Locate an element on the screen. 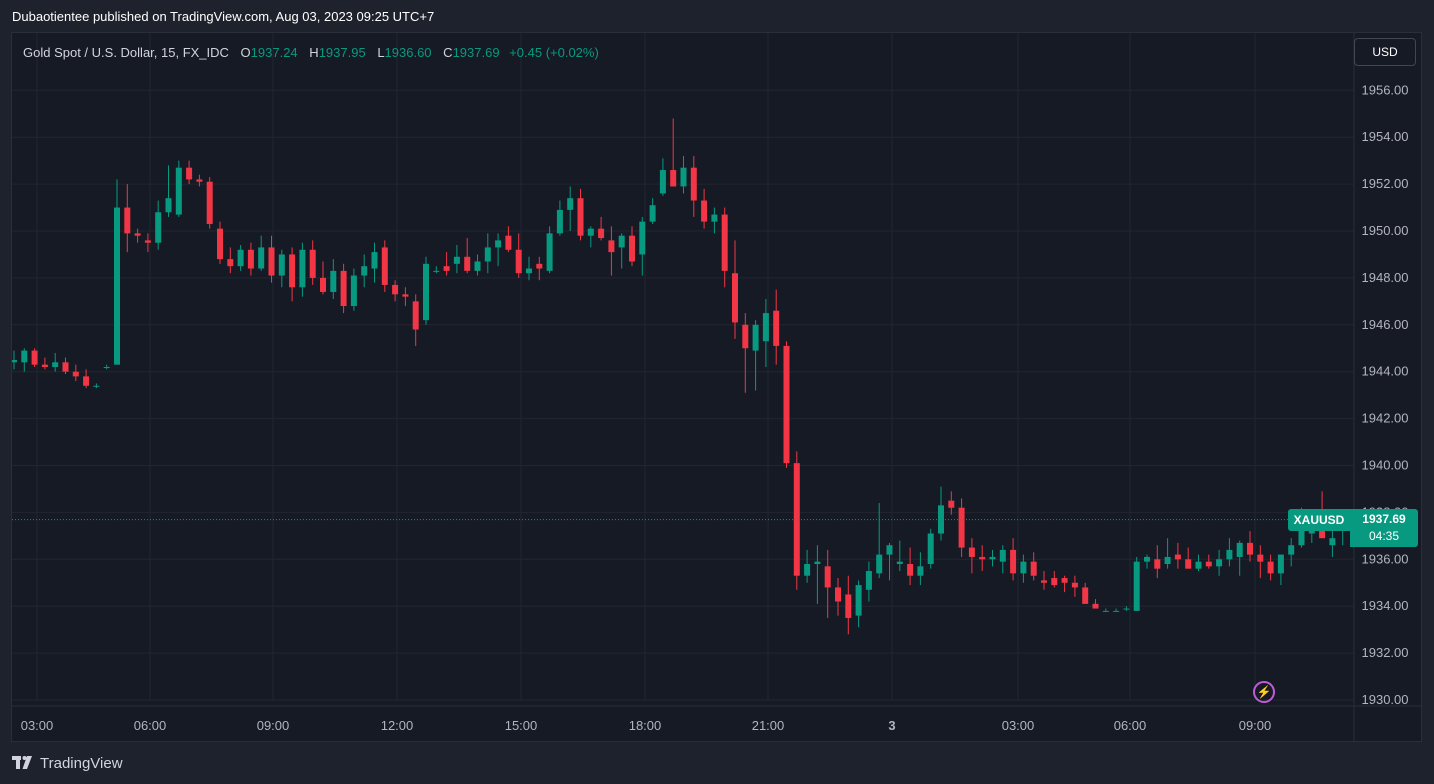 This screenshot has height=784, width=1434. tradingview-brand: TradingView is located at coordinates (81, 763).